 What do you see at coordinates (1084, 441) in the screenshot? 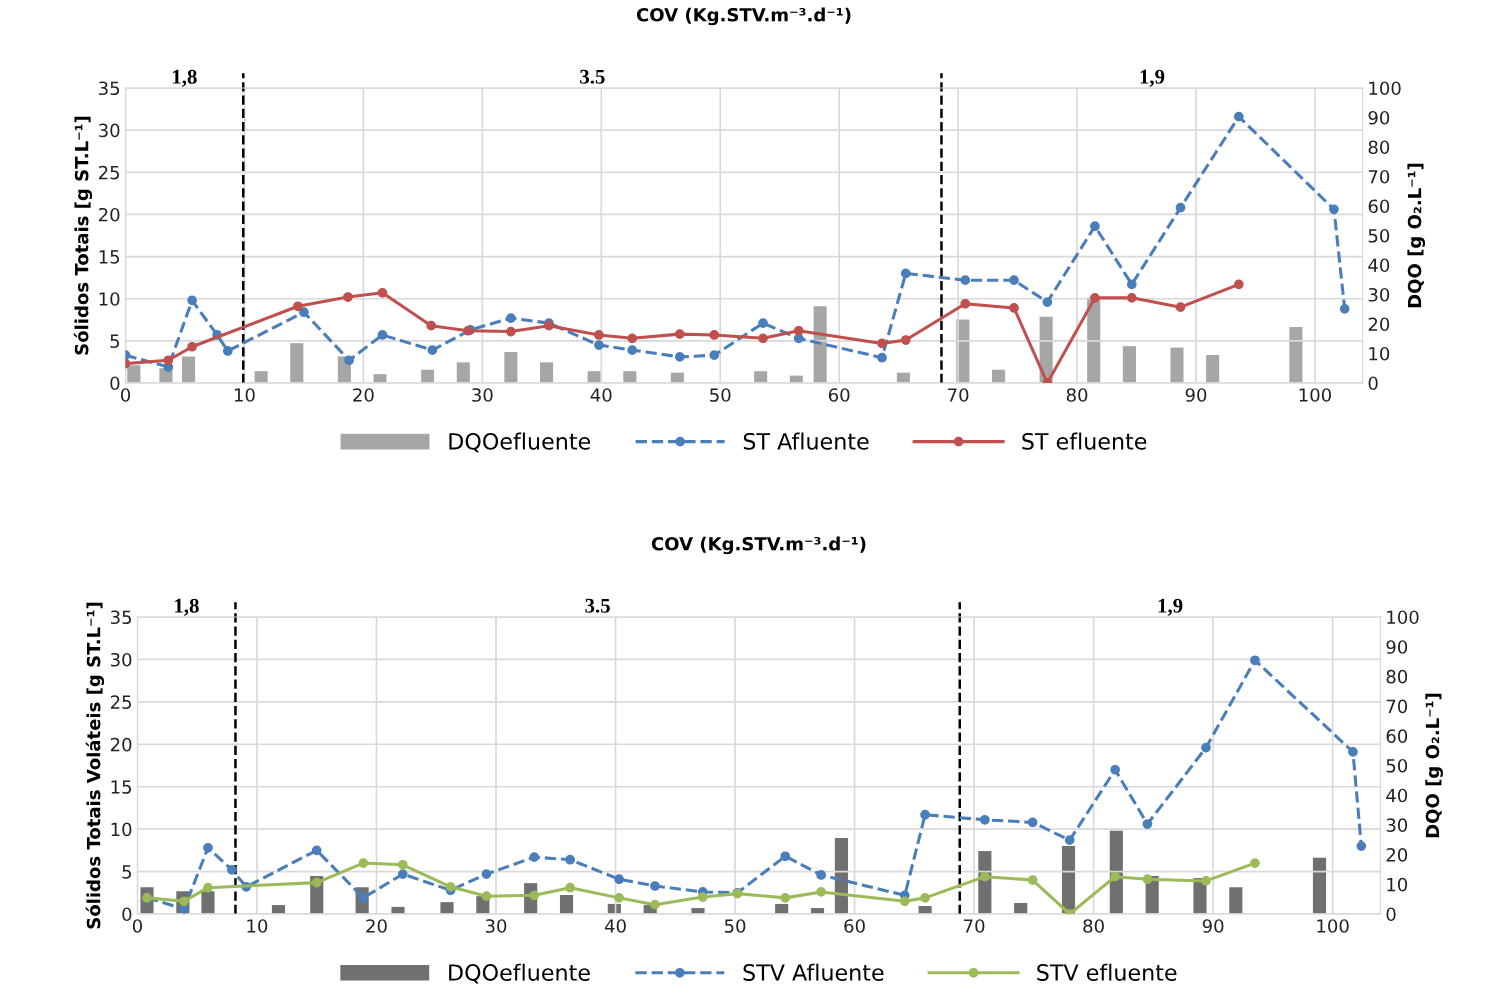
I see `legend-label: ST efluente` at bounding box center [1084, 441].